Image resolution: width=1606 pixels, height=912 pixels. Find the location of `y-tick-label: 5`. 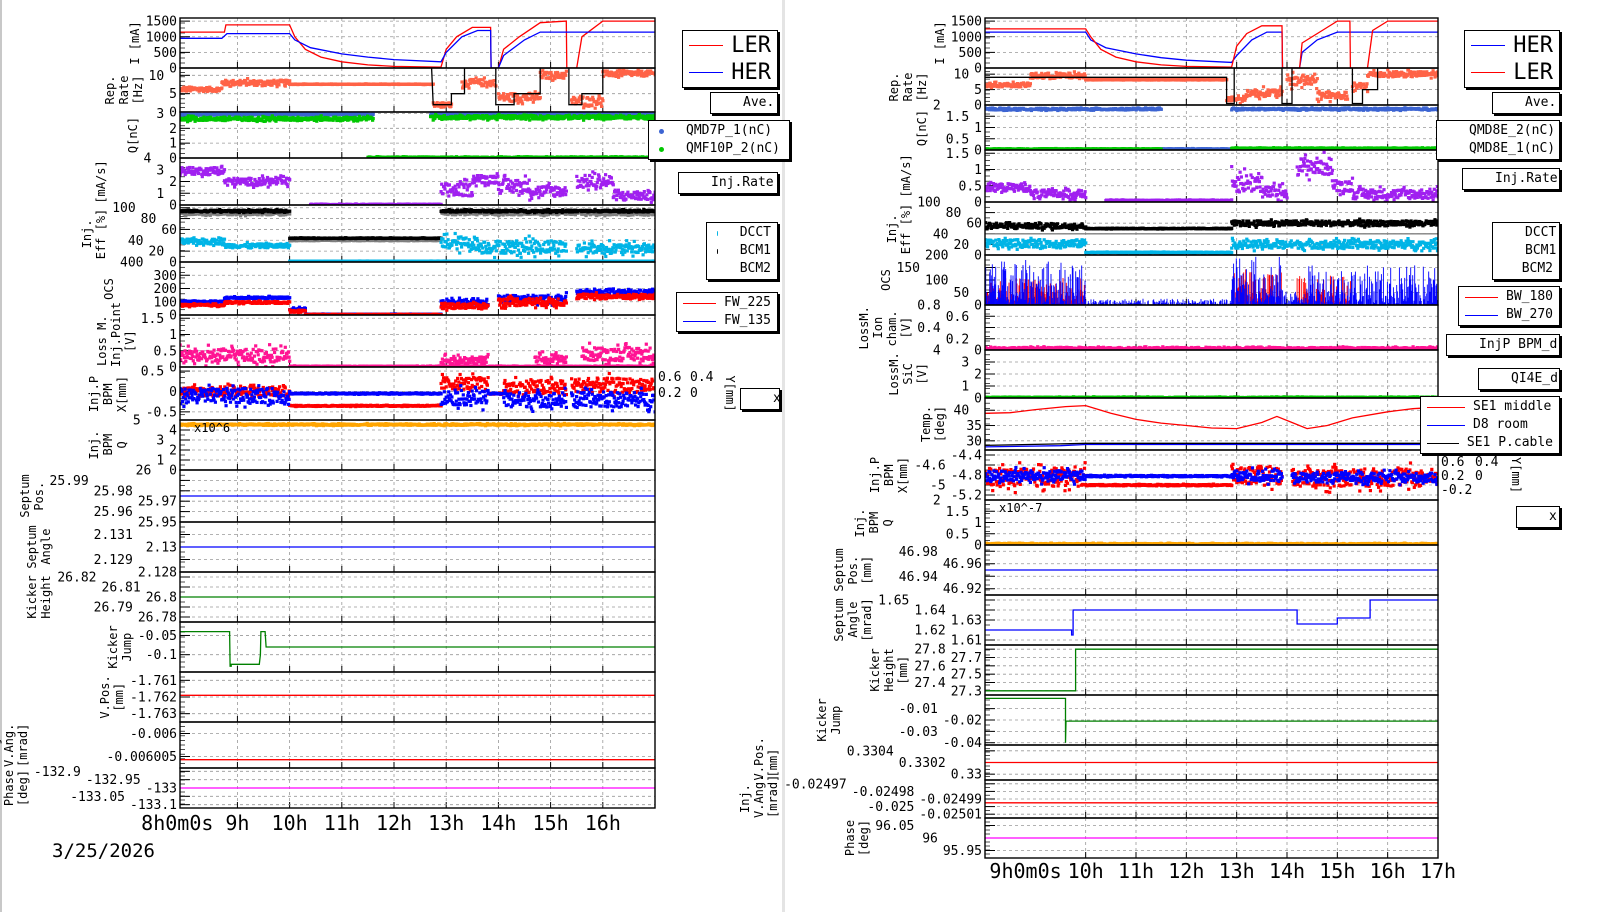

y-tick-label: 5 is located at coordinates (173, 94).